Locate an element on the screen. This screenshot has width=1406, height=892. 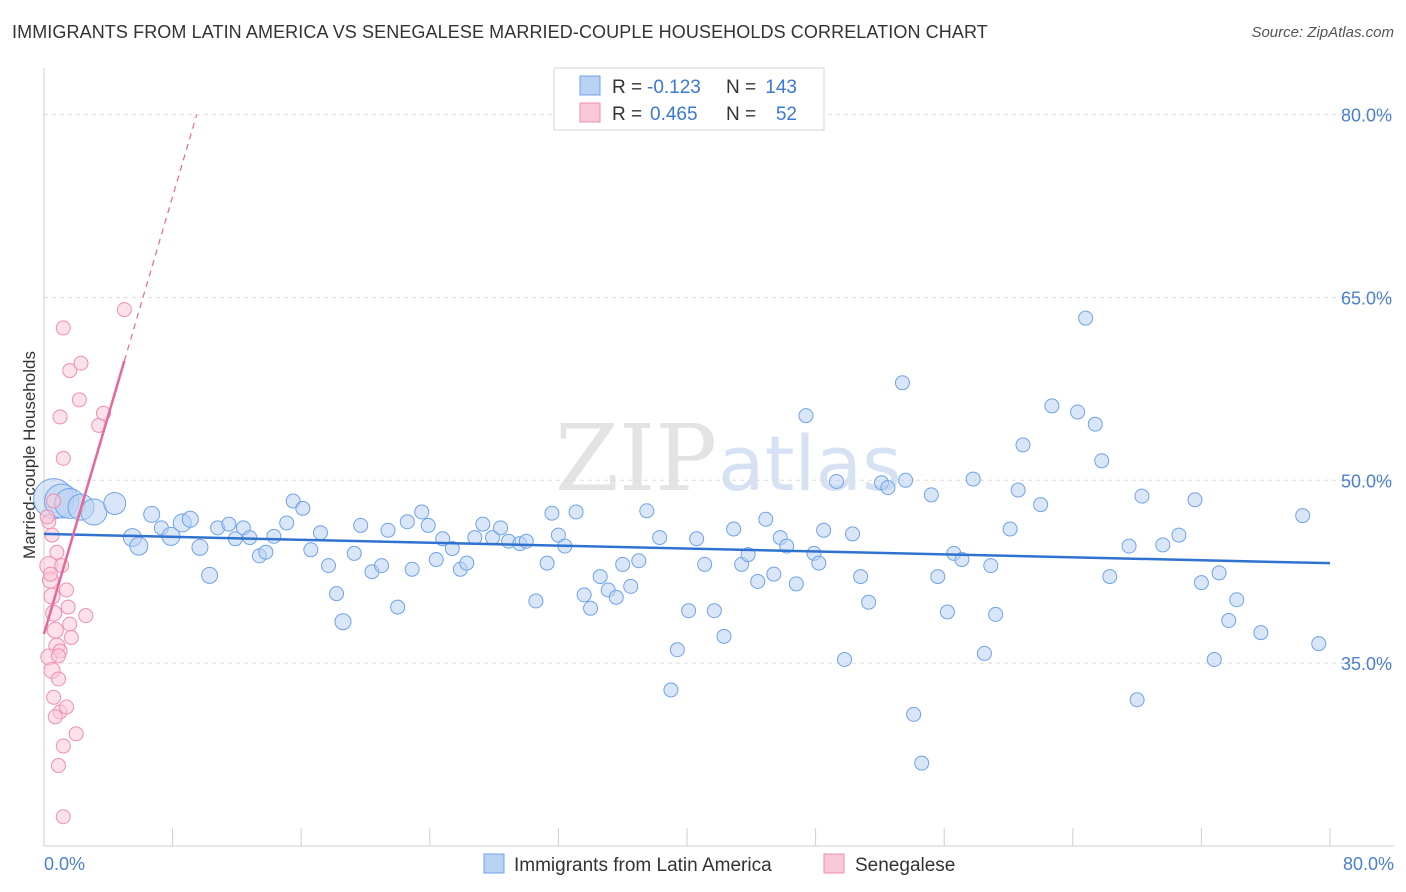
series-legend: Immigrants from Latin America Senegalese is located at coordinates (719, 864).